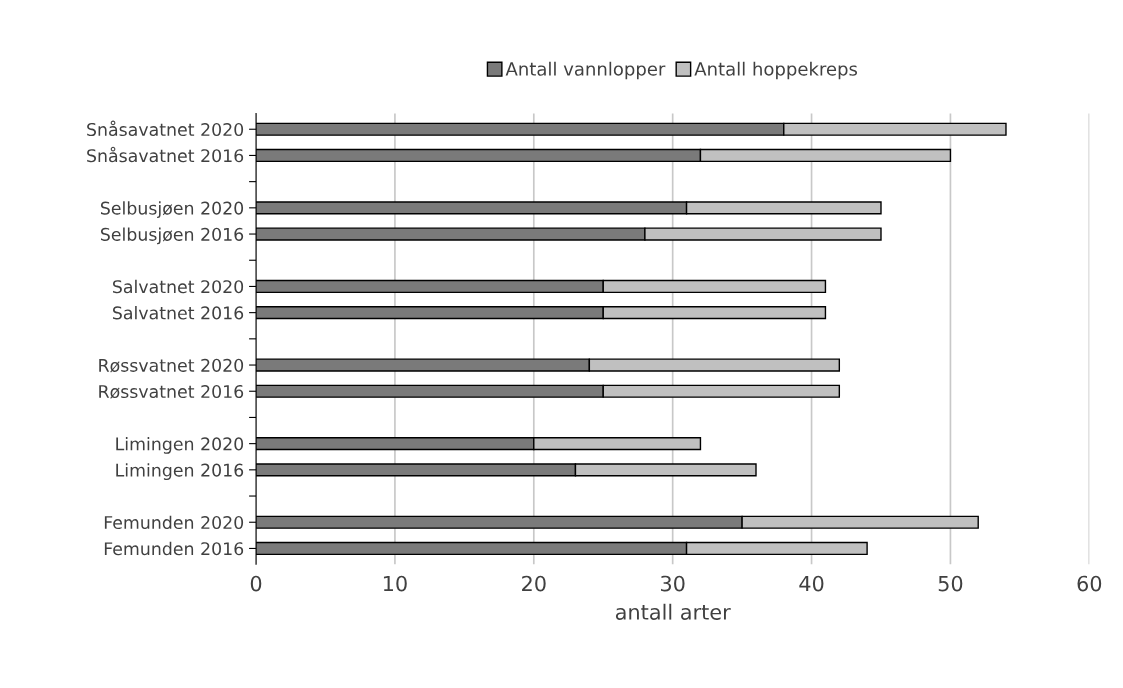 Image resolution: width=1123 pixels, height=688 pixels. What do you see at coordinates (172, 236) in the screenshot?
I see `y-tick-label: Selbusjøen 2016` at bounding box center [172, 236].